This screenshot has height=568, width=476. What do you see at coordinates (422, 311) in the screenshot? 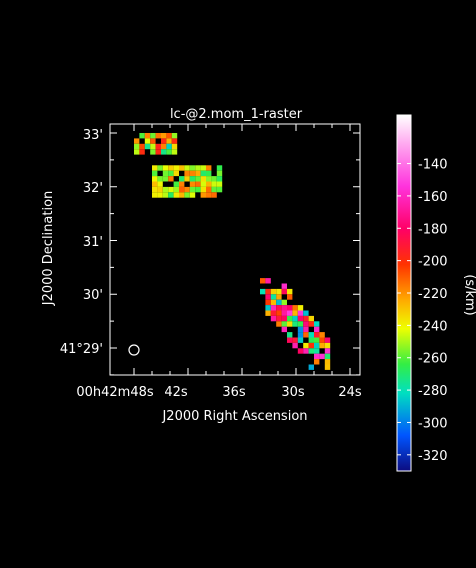
I see `colorbar-ticks: -140 -160 -180 -200 -220 -240 -260 -280 -300 -320` at bounding box center [422, 311].